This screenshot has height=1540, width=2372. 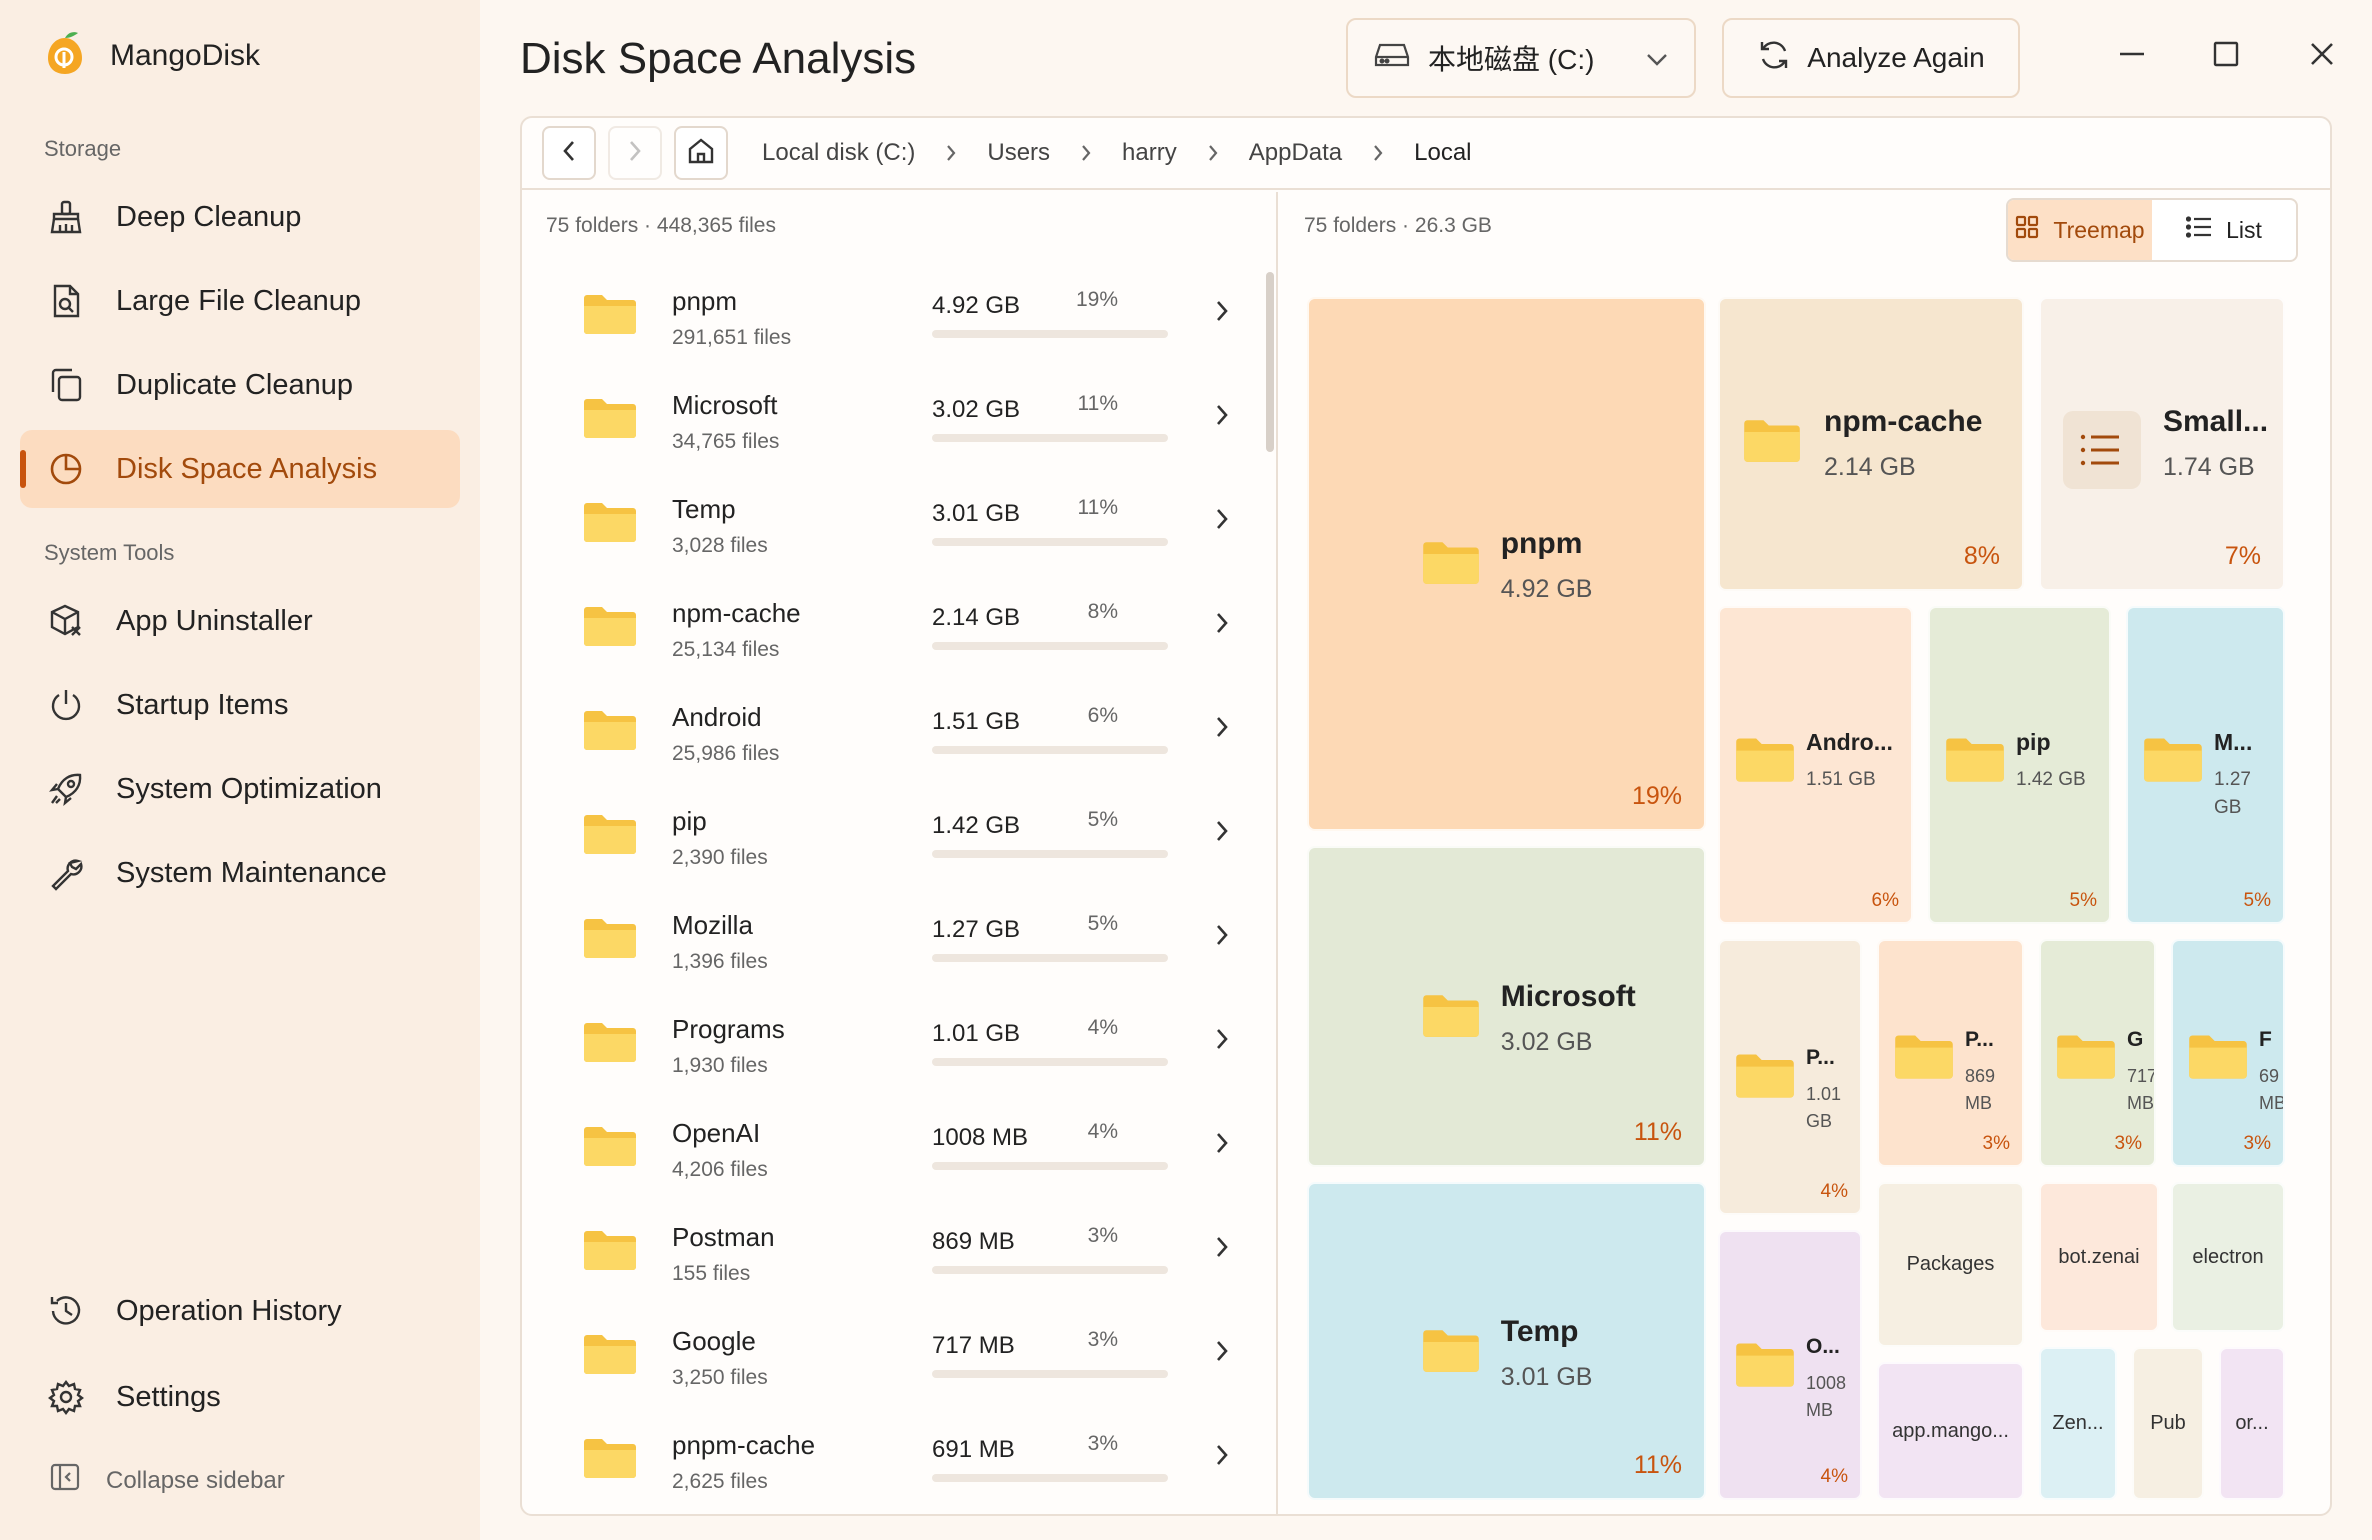 What do you see at coordinates (240, 621) in the screenshot?
I see `nav-app-uninstaller: App Uninstaller` at bounding box center [240, 621].